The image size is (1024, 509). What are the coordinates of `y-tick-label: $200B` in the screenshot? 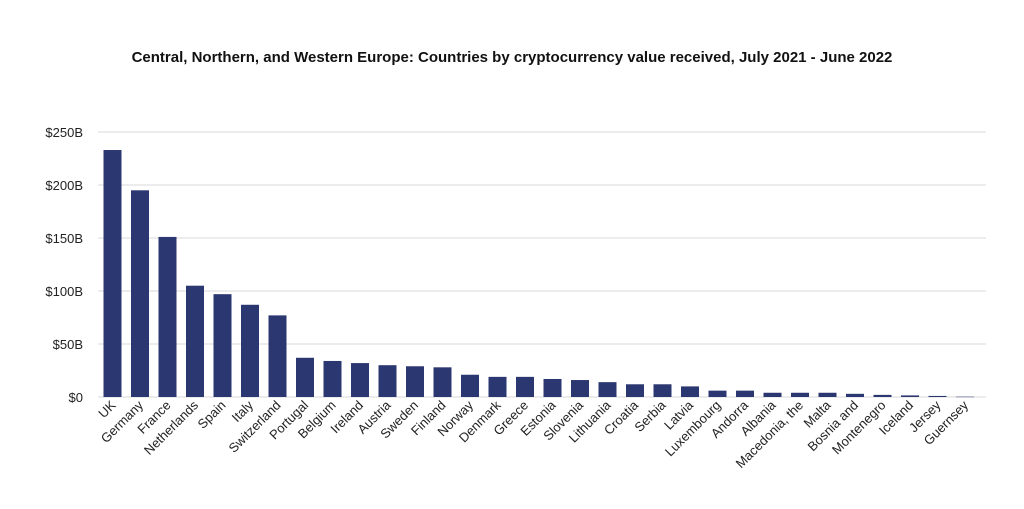 It's located at (64, 185).